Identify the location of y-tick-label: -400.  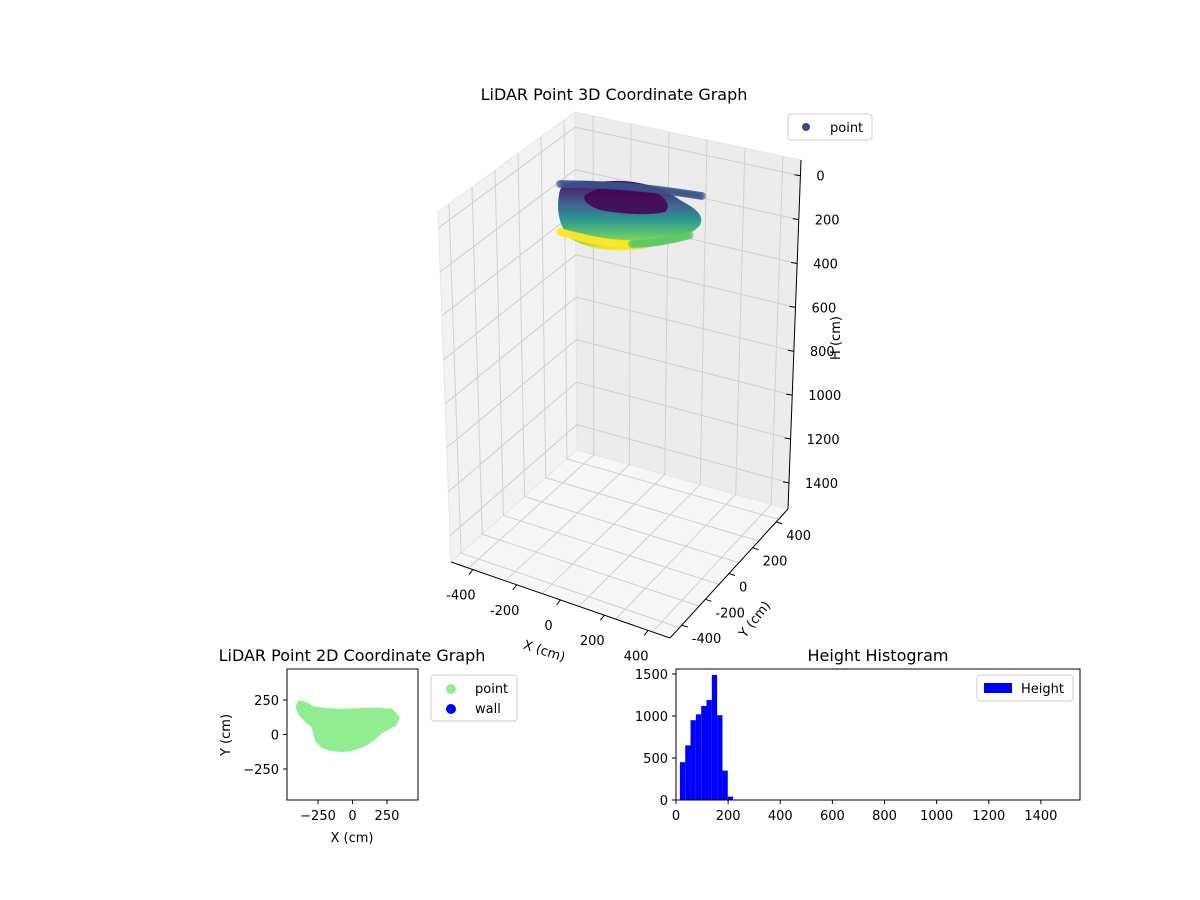
(707, 639).